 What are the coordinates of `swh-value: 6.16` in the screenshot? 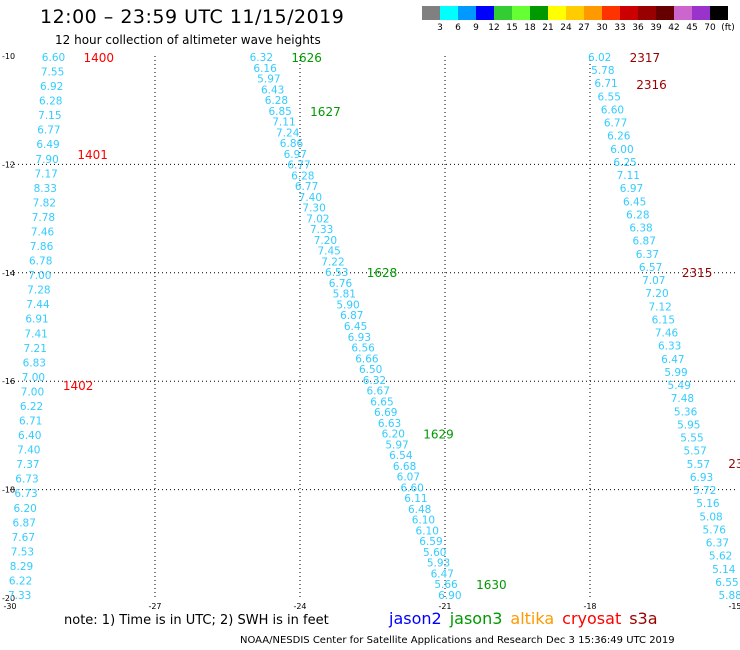 It's located at (265, 69).